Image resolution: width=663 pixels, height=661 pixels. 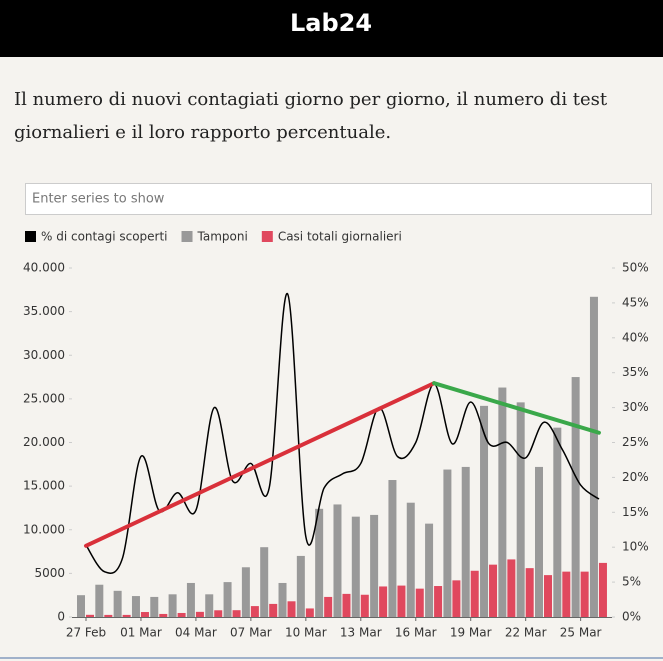 What do you see at coordinates (635, 372) in the screenshot?
I see `y2-tick-label: 35%` at bounding box center [635, 372].